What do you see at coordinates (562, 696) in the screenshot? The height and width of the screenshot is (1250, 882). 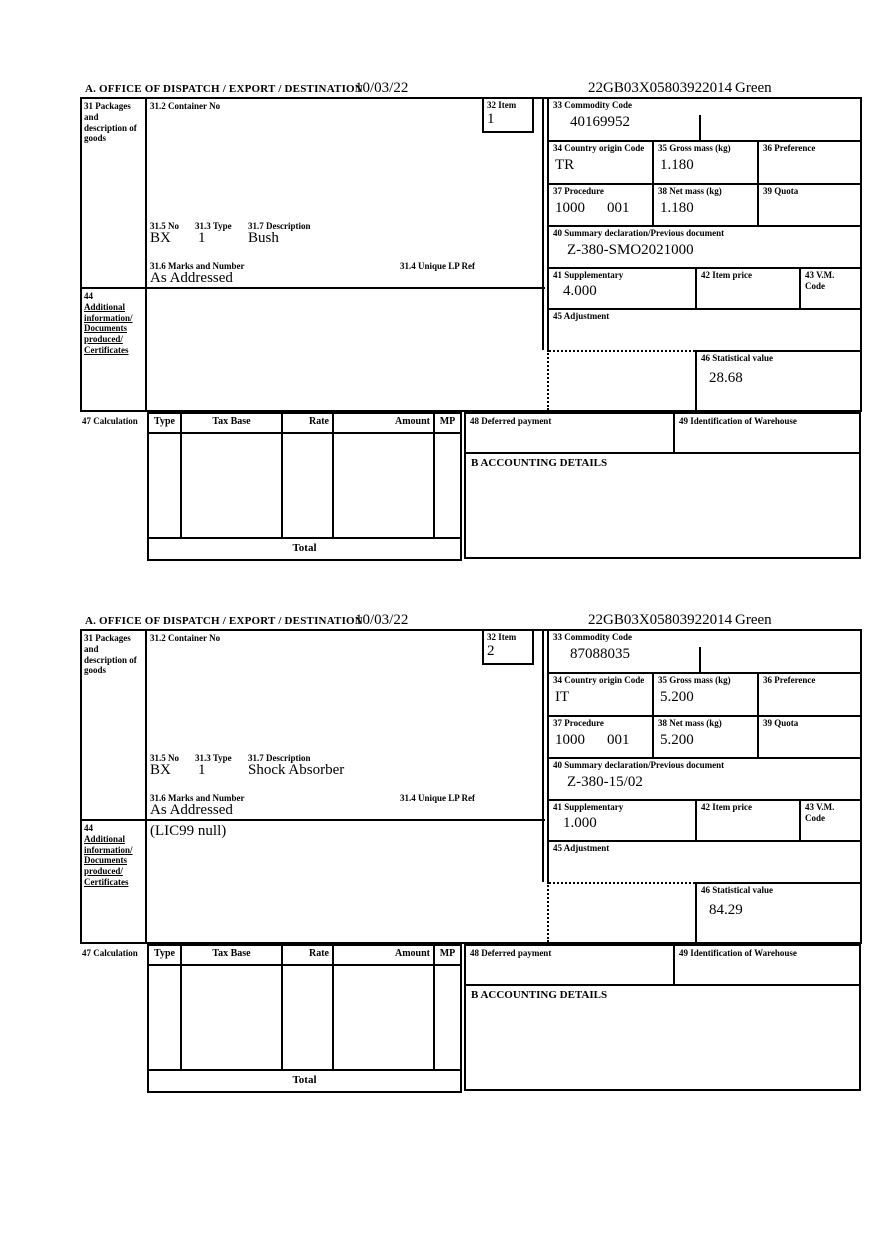 I see `country-origin-value: IT` at bounding box center [562, 696].